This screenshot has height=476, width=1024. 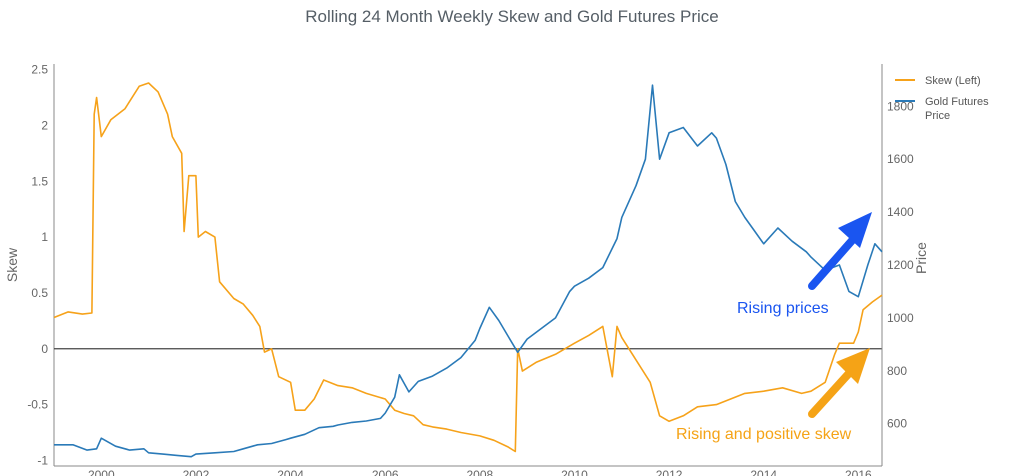 I want to click on right-axis-title: Price, so click(x=921, y=258).